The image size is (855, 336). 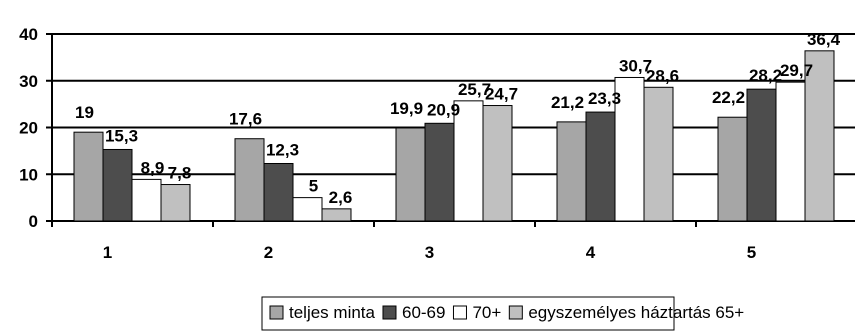 What do you see at coordinates (33, 221) in the screenshot?
I see `y-tick-label: 0` at bounding box center [33, 221].